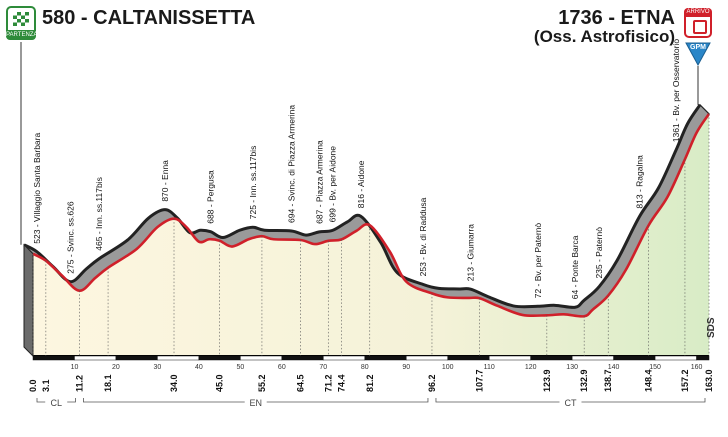  What do you see at coordinates (697, 367) in the screenshot?
I see `axis-tick-label: 160` at bounding box center [697, 367].